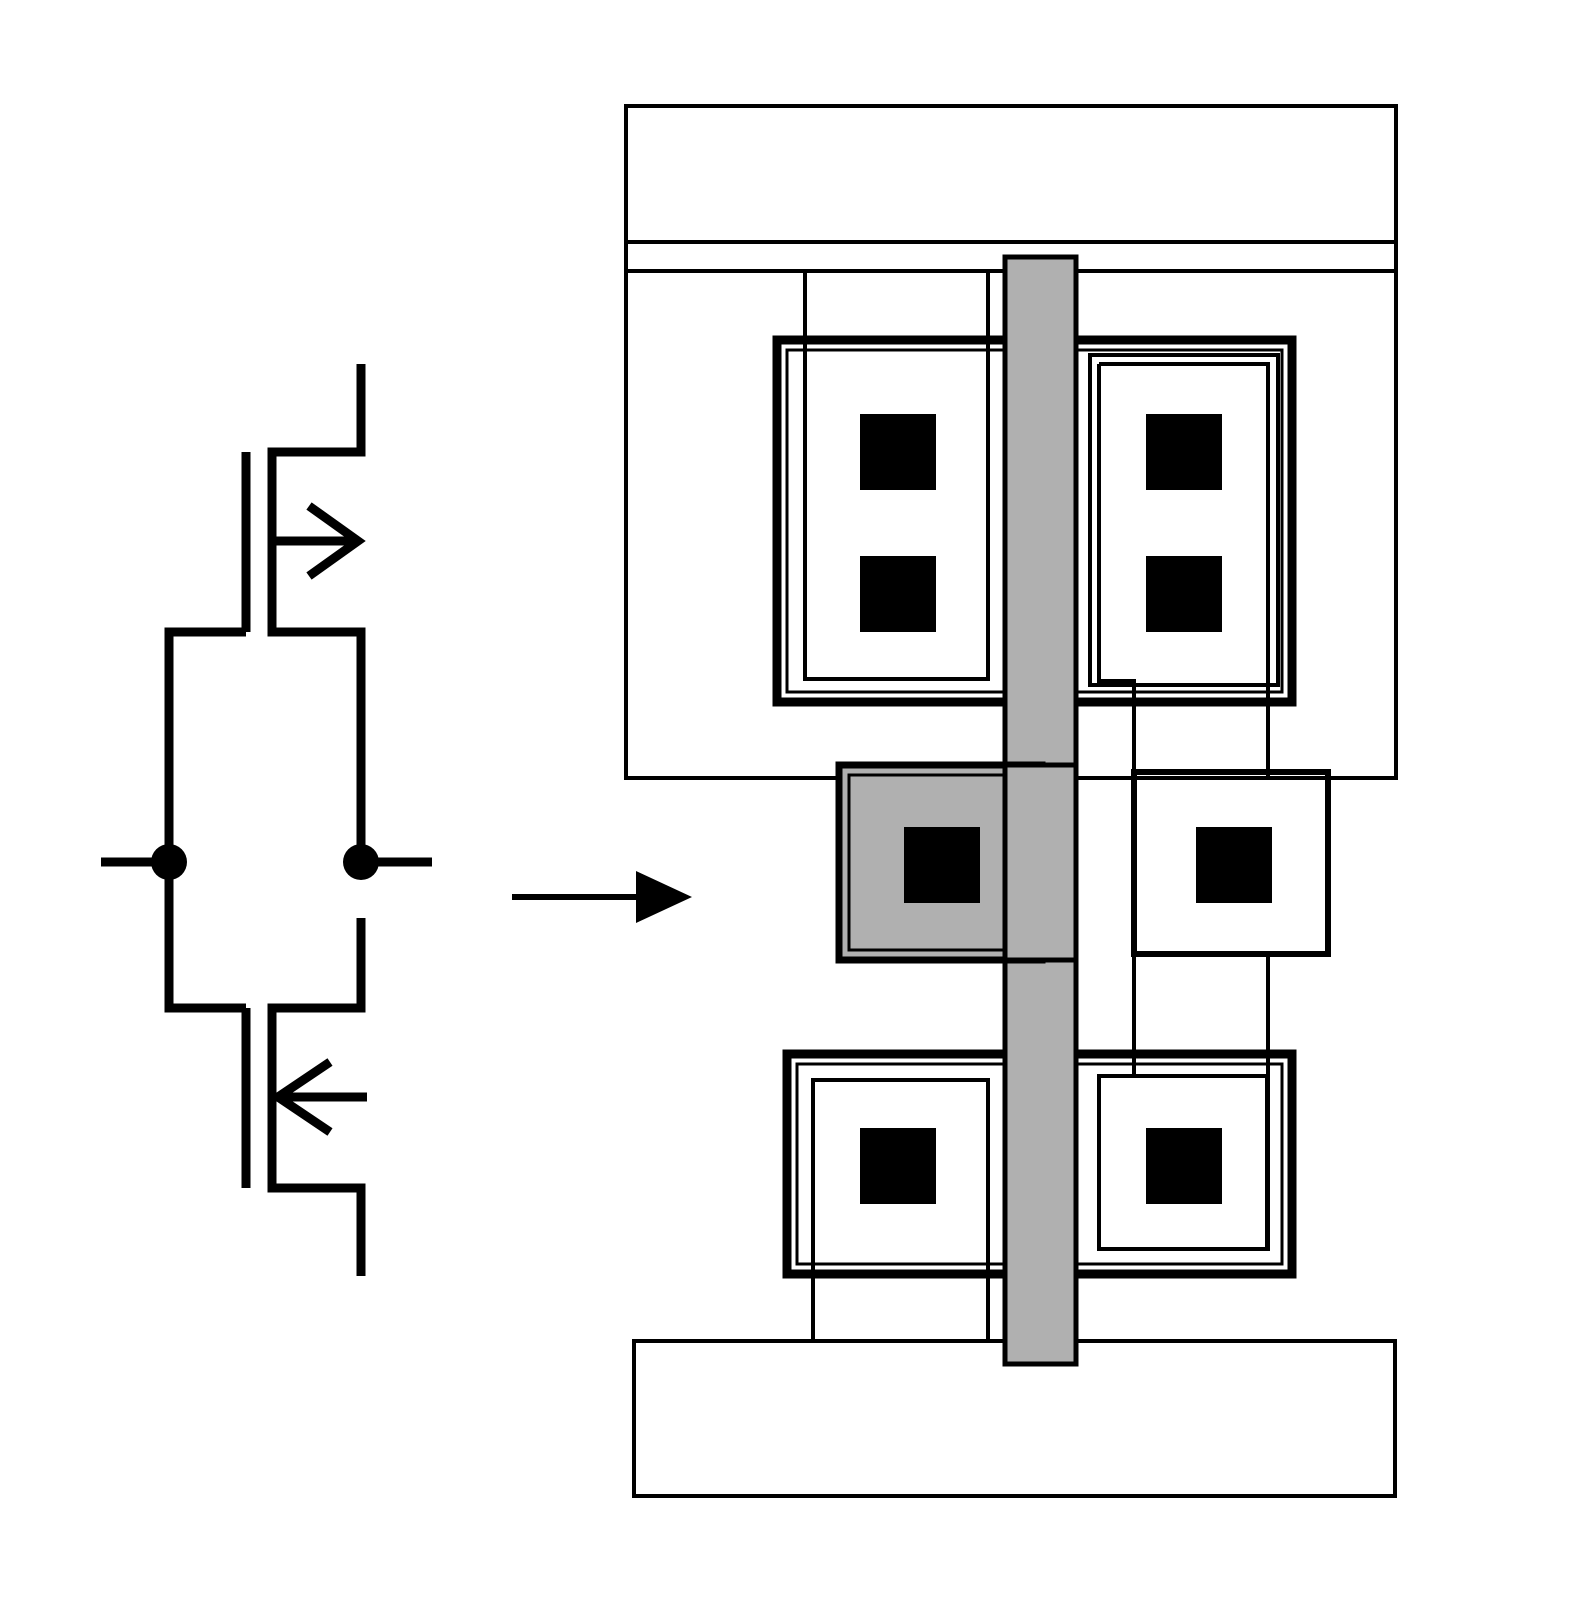 This screenshot has width=1592, height=1608. Describe the element at coordinates (664, 897) in the screenshot. I see `transform-arrow-head` at that location.